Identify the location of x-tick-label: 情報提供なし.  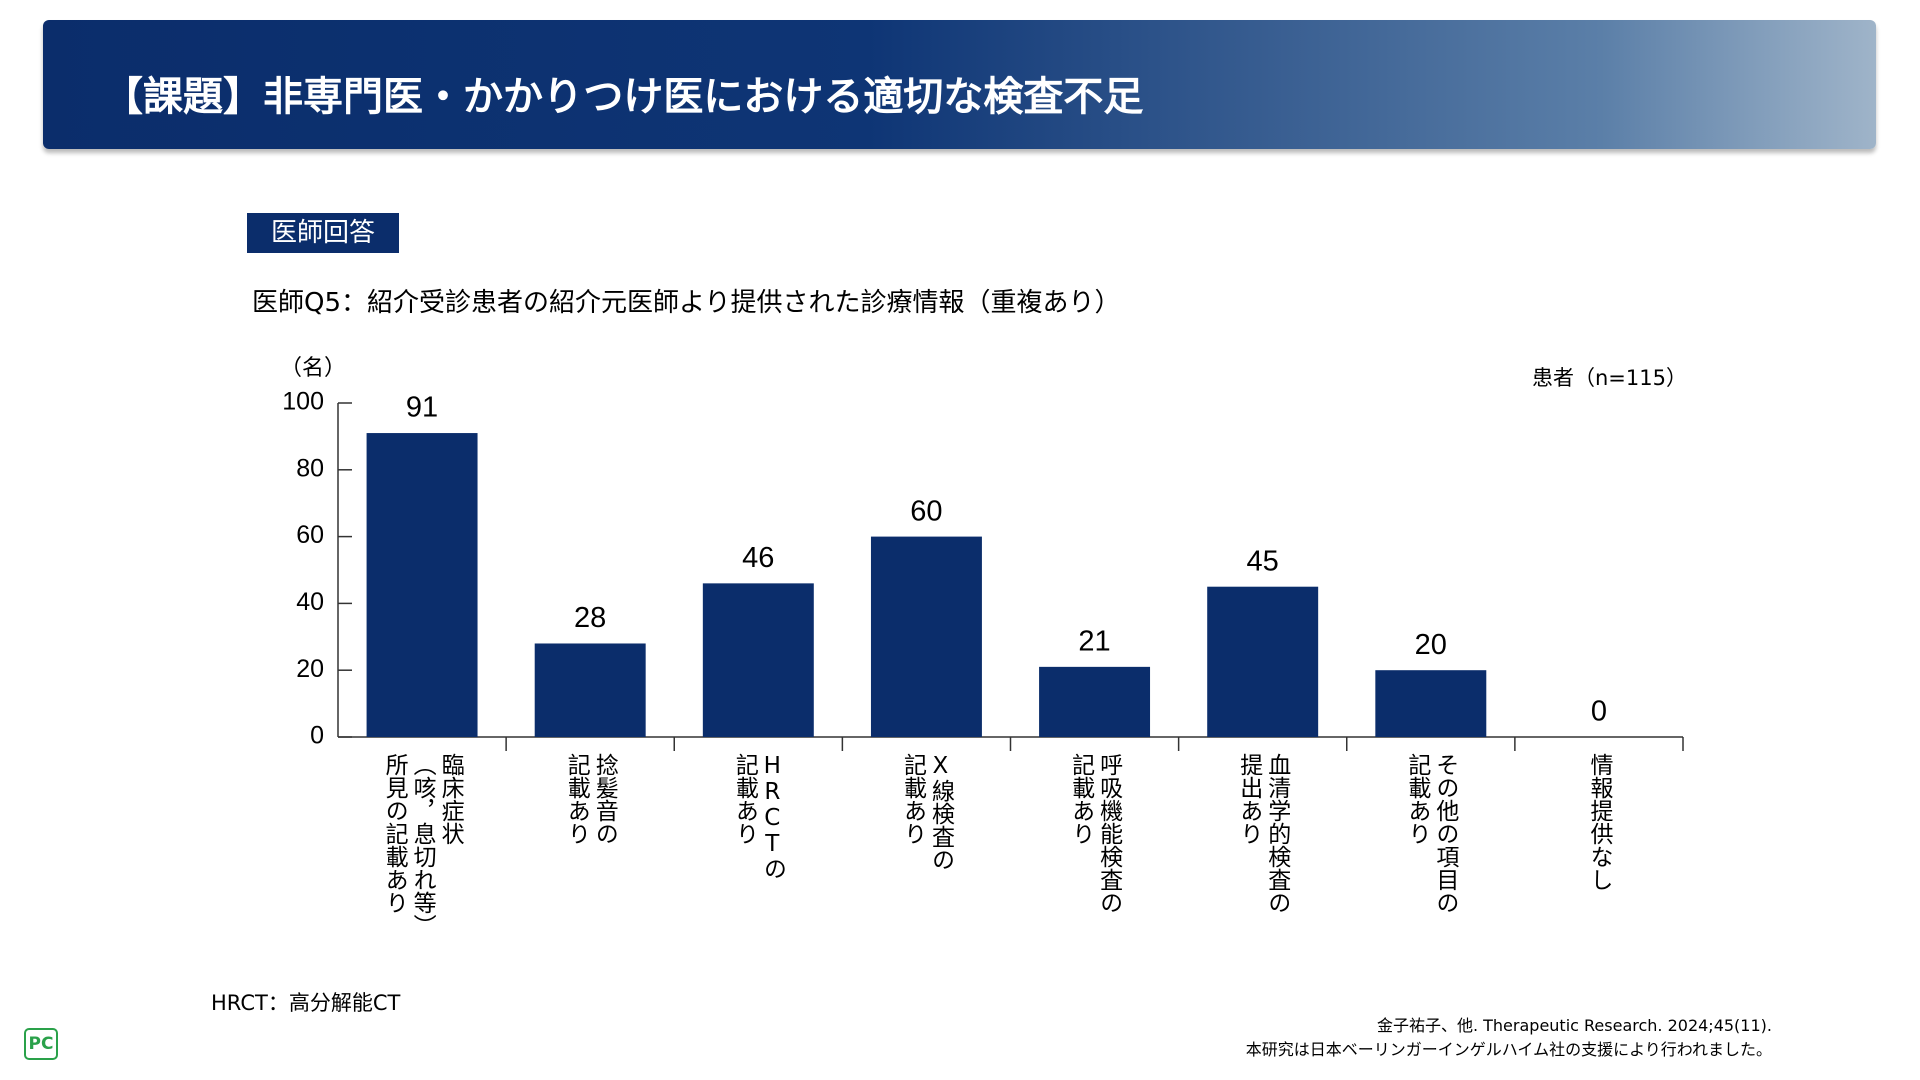
(1598, 822).